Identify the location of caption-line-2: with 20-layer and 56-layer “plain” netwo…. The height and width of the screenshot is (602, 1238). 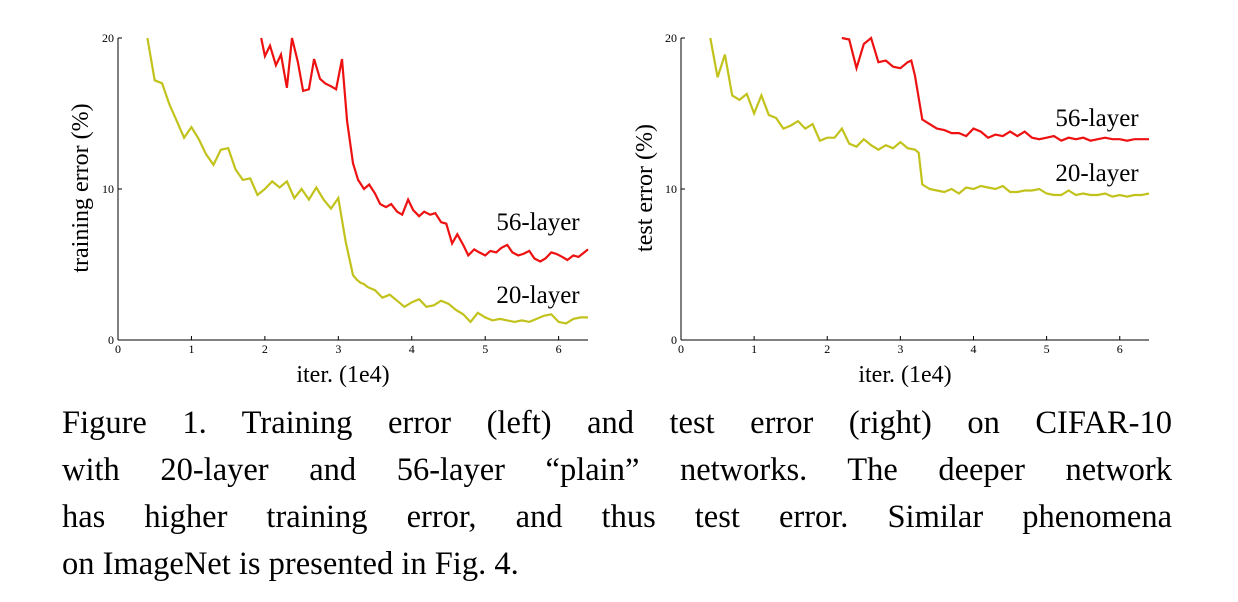
(617, 470).